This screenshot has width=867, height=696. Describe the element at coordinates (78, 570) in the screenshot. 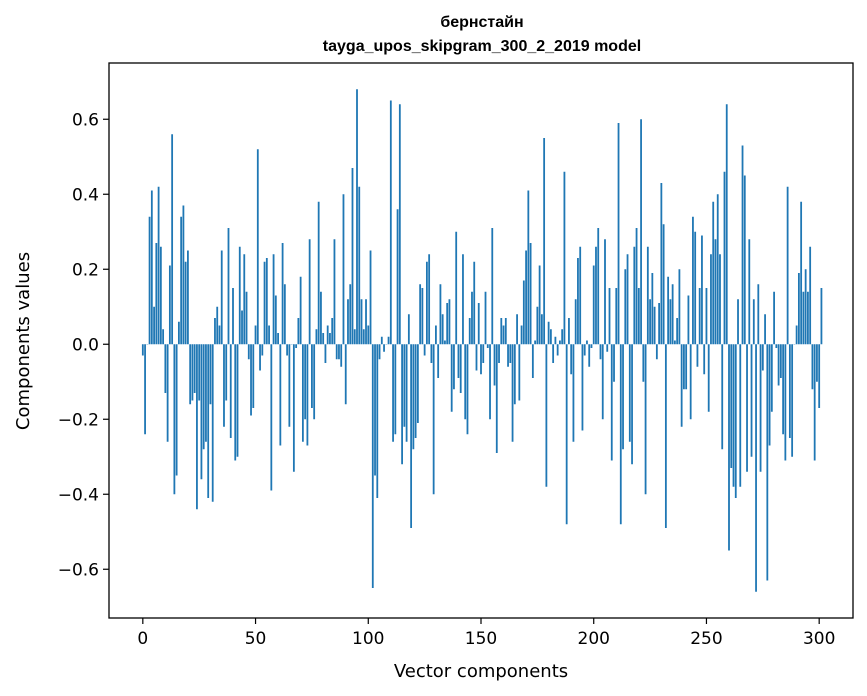

I see `y-tick-label: −0.6` at that location.